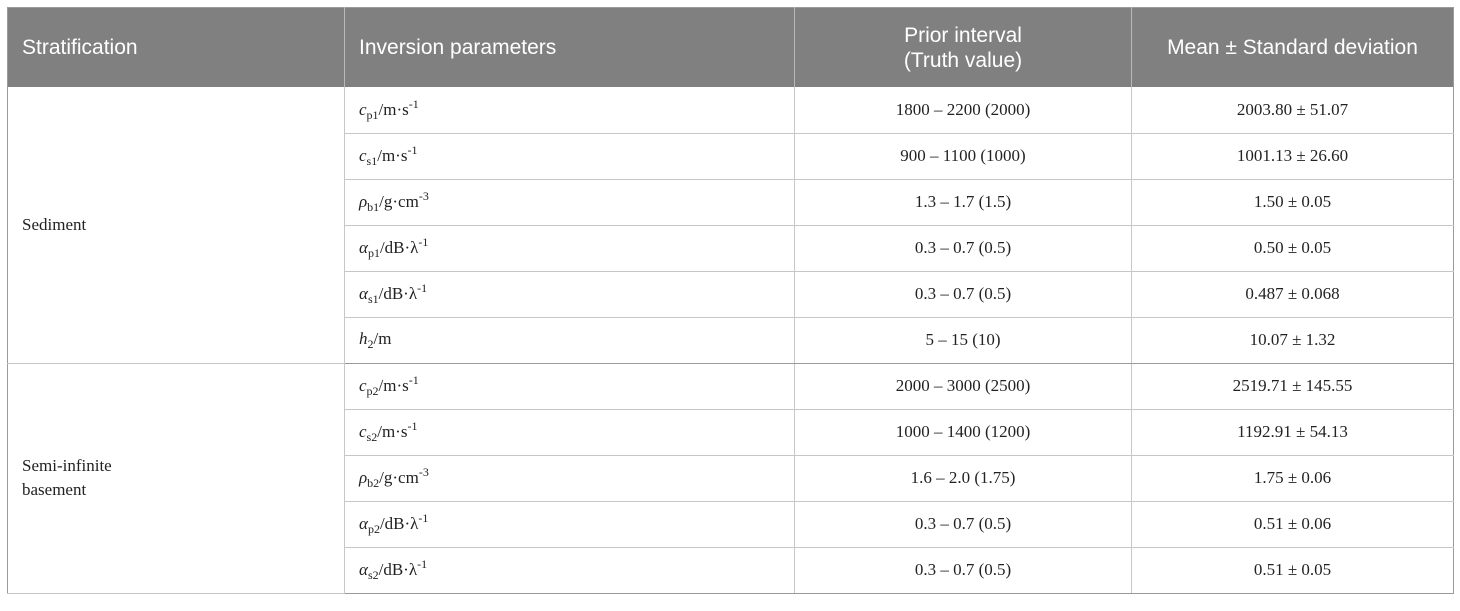  Describe the element at coordinates (363, 338) in the screenshot. I see `parameter-symbol: h` at that location.